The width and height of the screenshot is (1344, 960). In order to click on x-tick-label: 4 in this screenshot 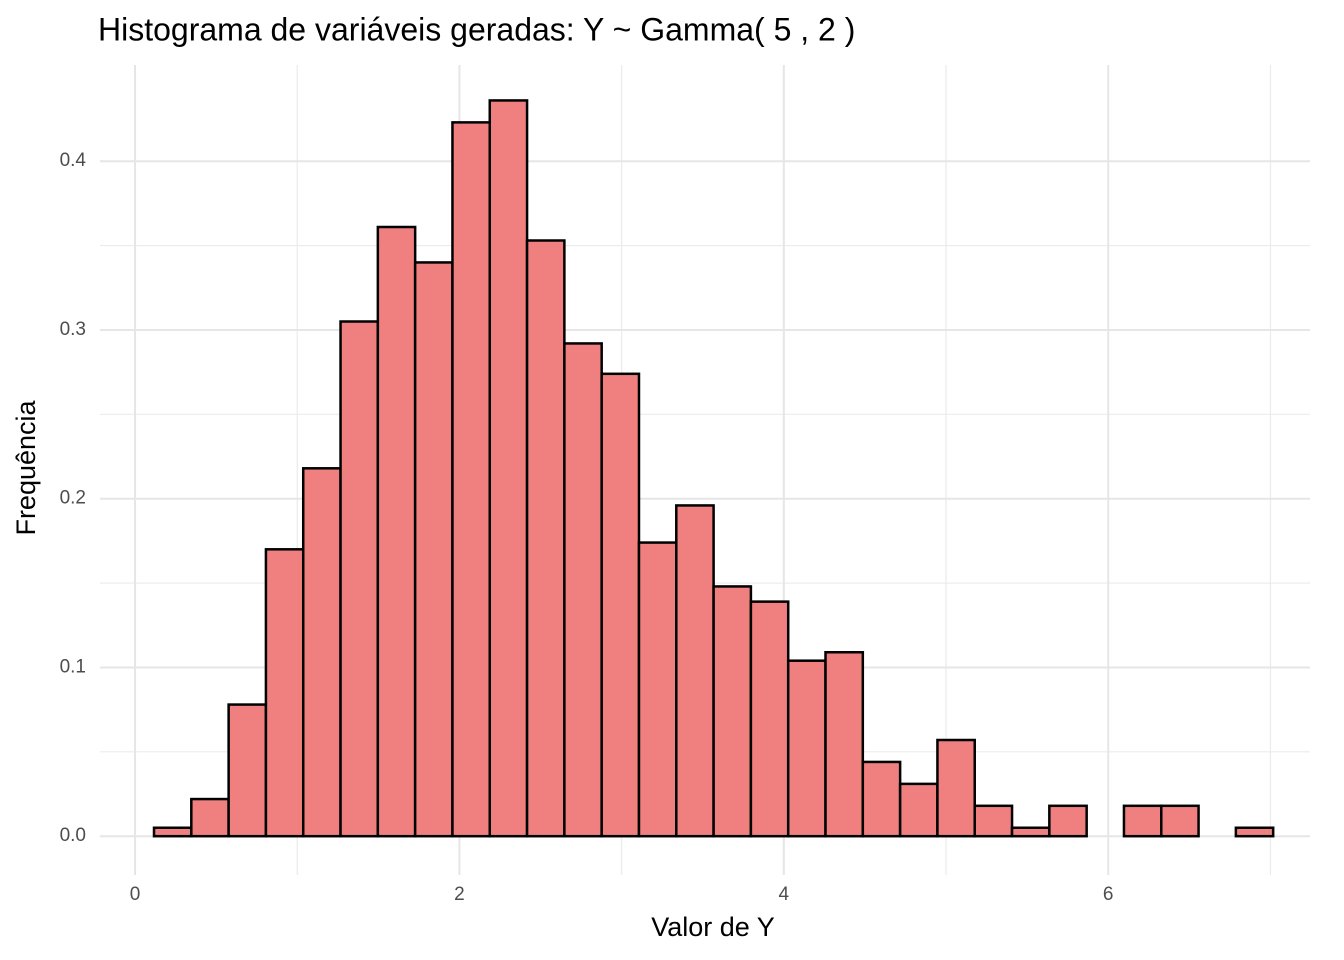, I will do `click(784, 894)`.